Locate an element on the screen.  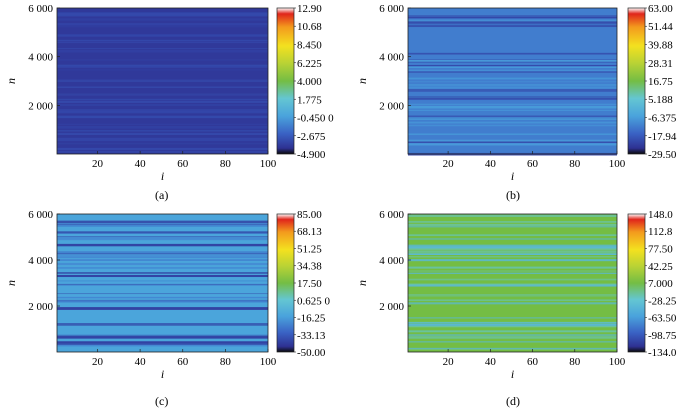
panel-caption-c: (c) is located at coordinates (162, 401).